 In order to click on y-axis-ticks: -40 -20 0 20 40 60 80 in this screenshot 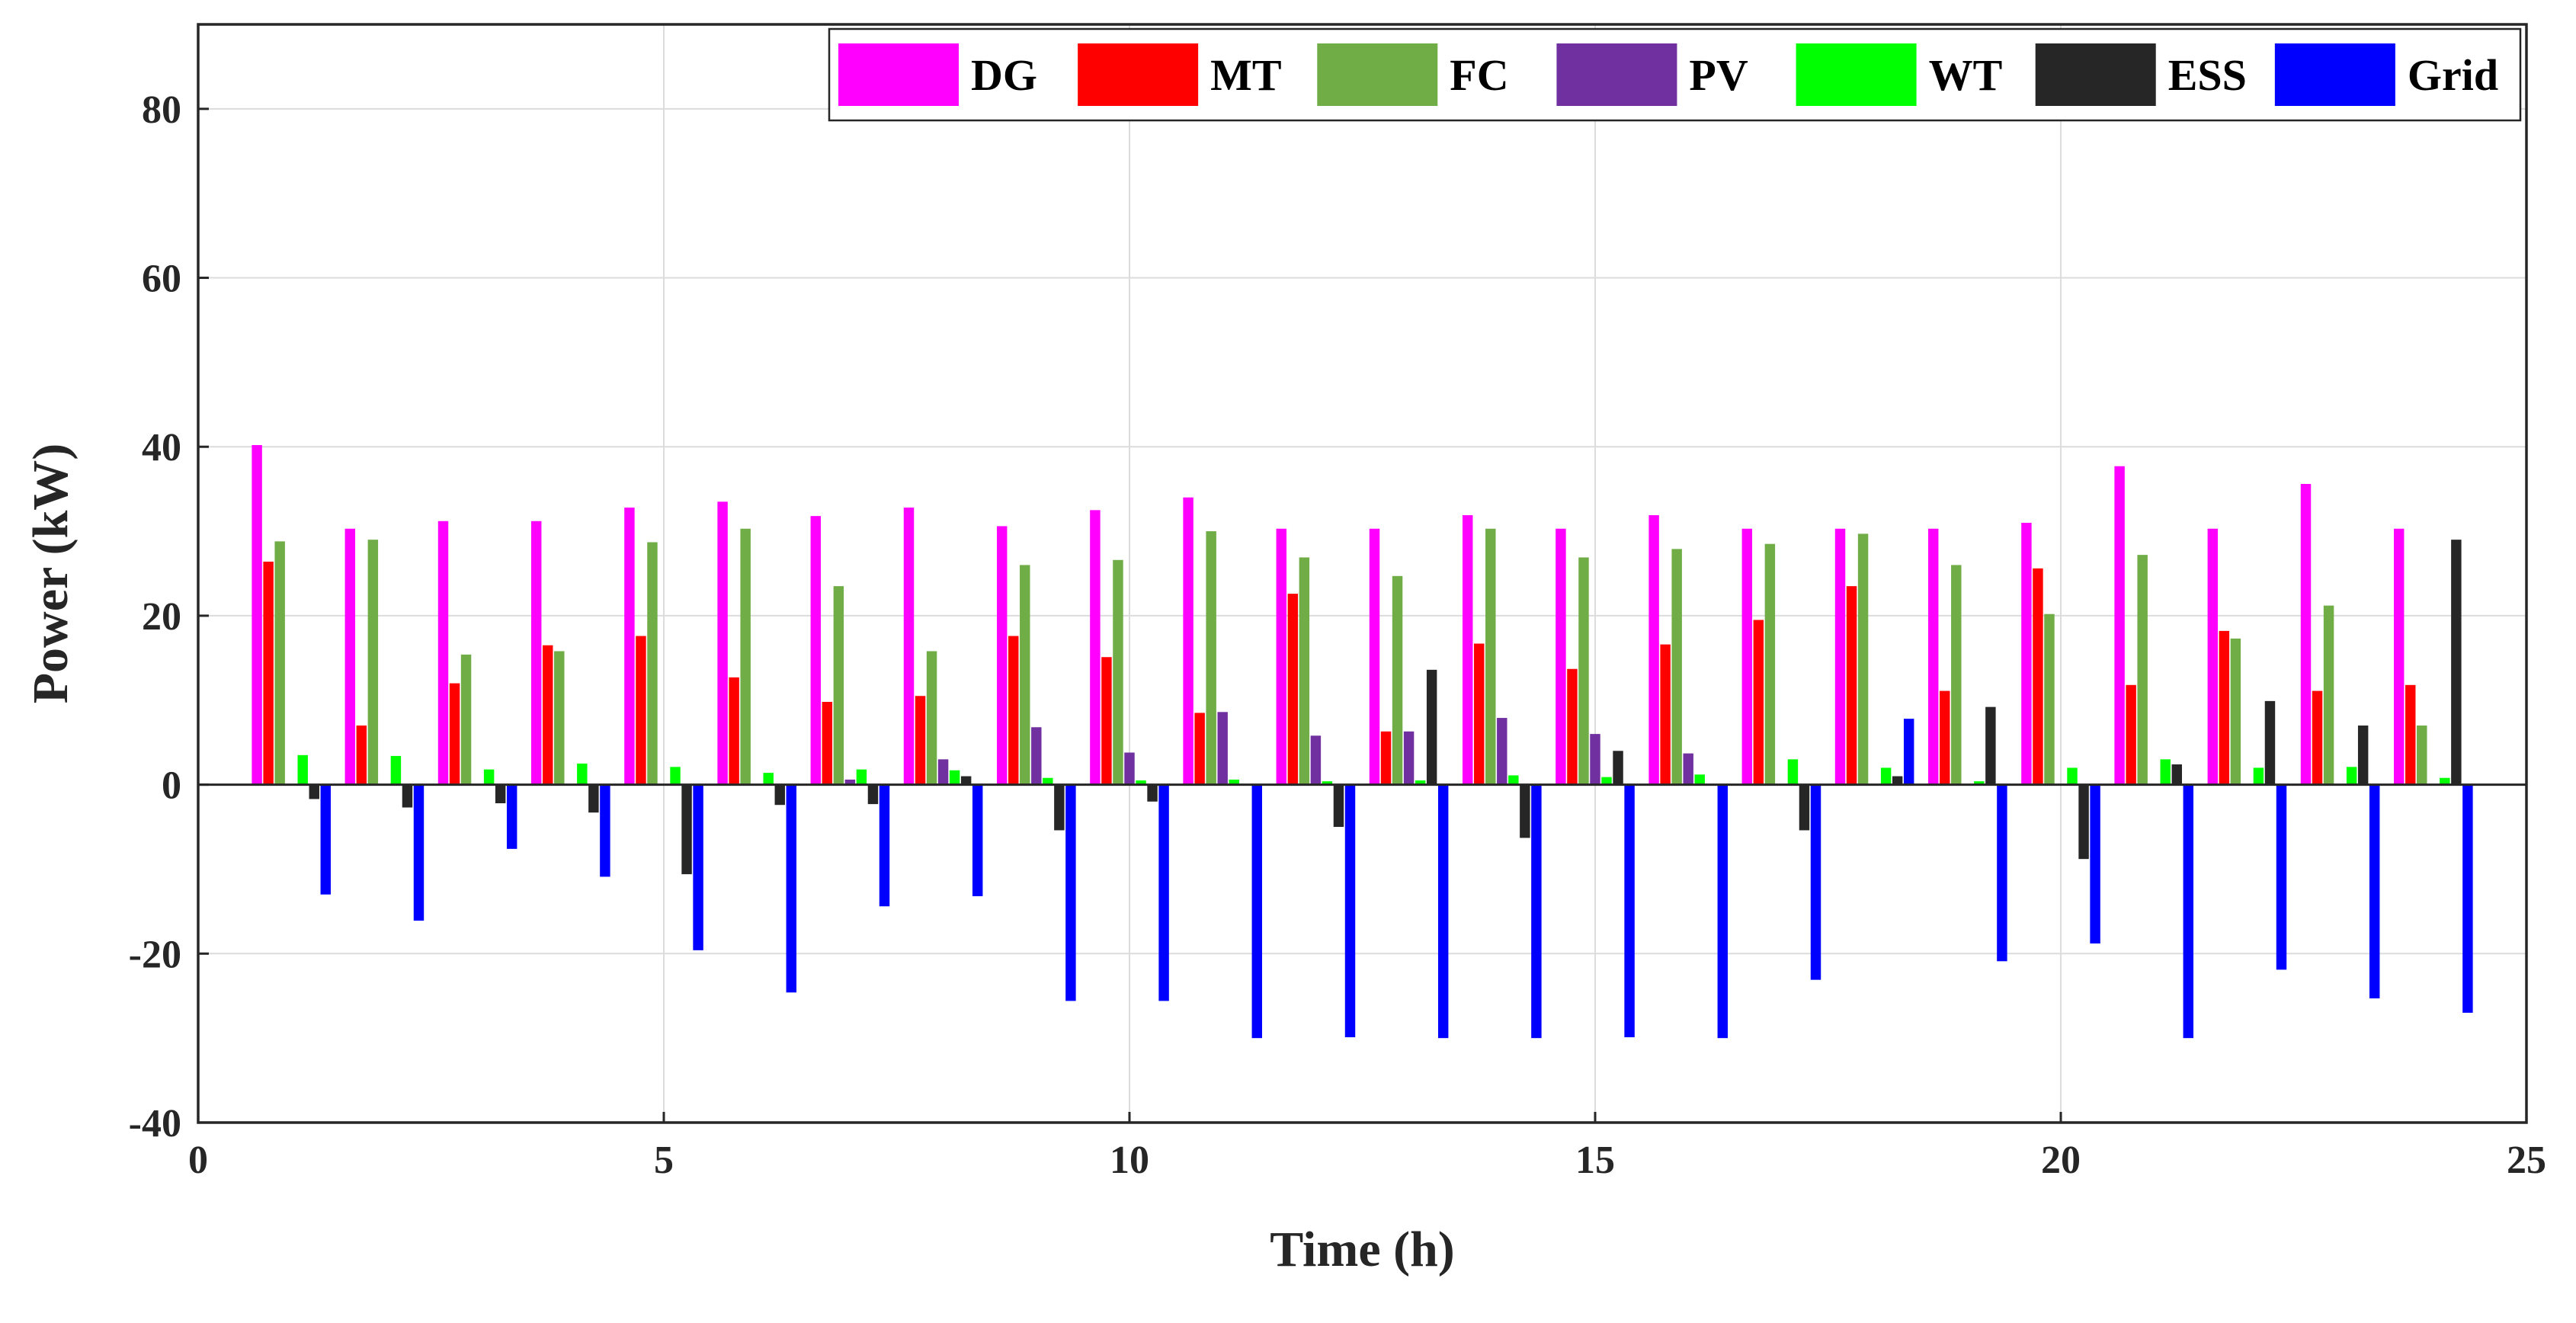, I will do `click(169, 616)`.